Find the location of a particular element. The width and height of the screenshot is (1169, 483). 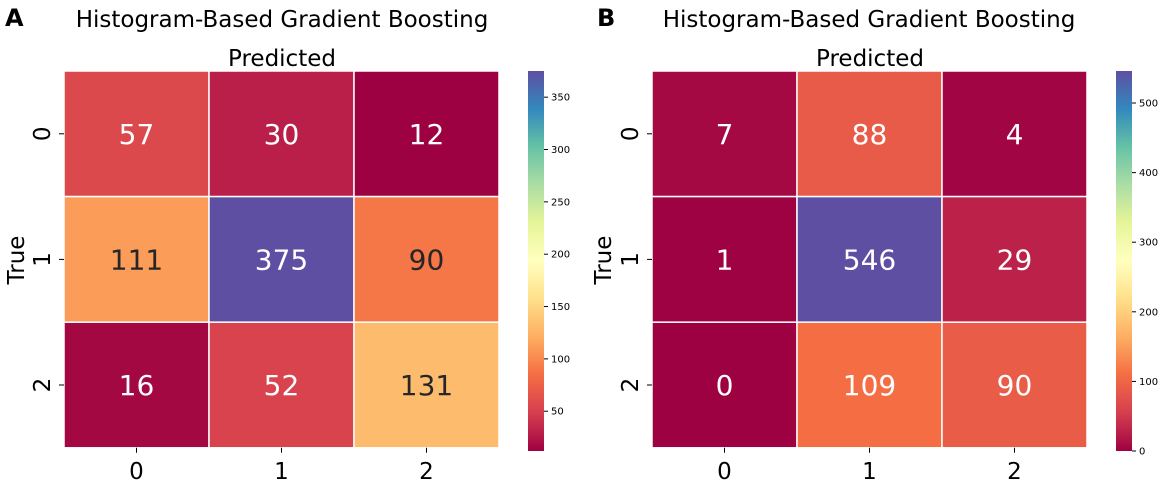

cell-value-label: 30 is located at coordinates (282, 134).